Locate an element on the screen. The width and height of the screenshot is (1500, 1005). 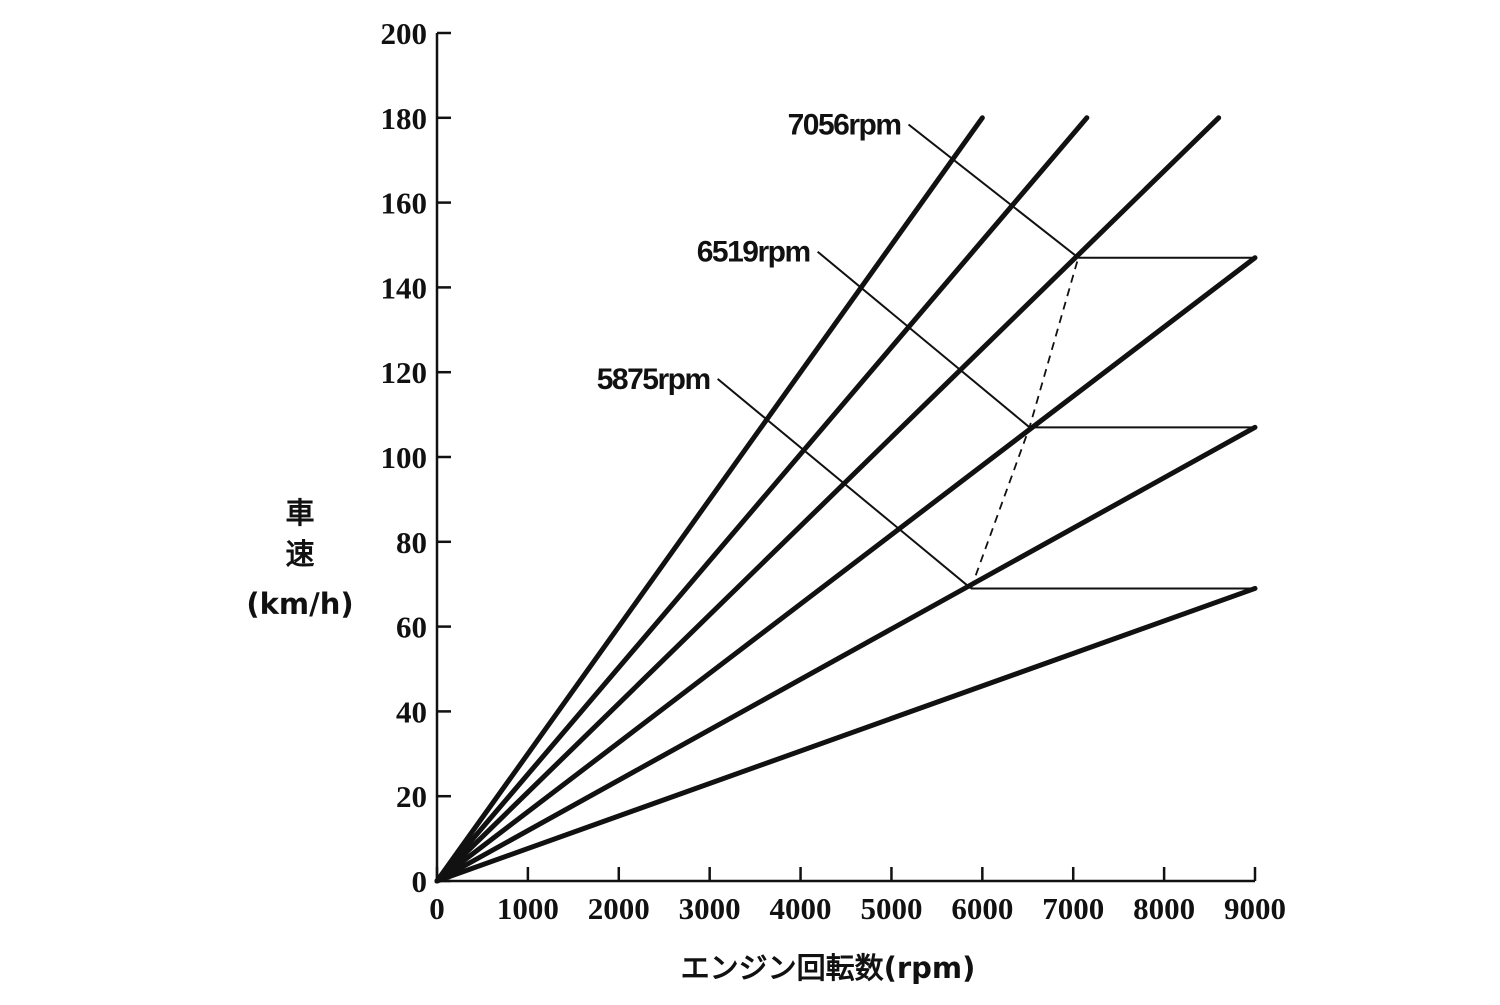
y-tick-label-60: 60 is located at coordinates (411, 627).